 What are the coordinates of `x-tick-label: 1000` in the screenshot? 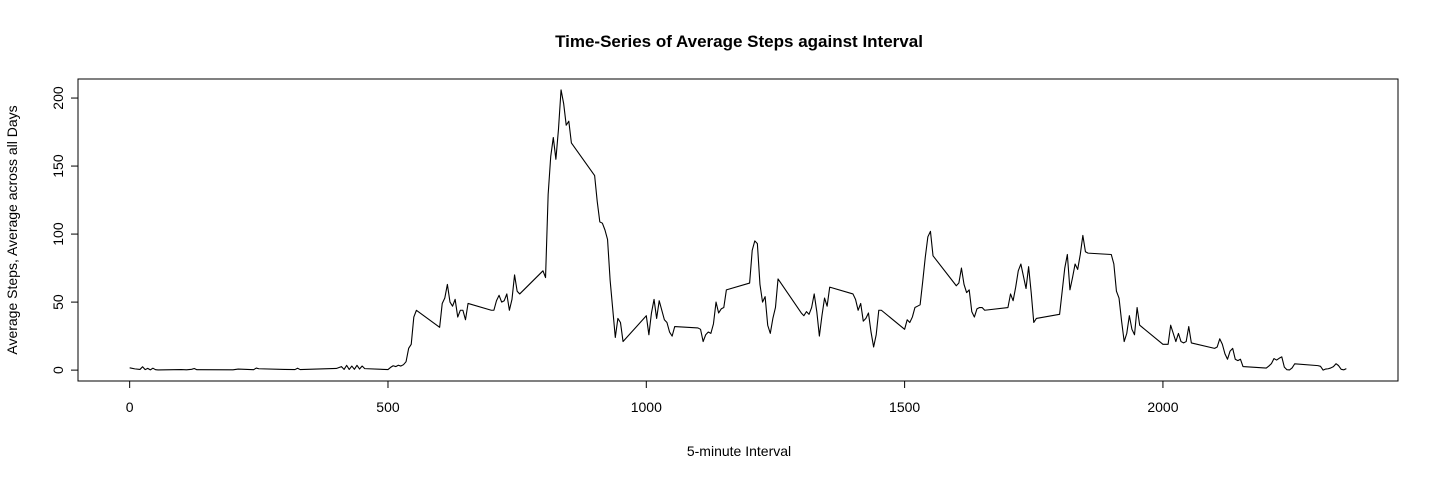 It's located at (646, 407).